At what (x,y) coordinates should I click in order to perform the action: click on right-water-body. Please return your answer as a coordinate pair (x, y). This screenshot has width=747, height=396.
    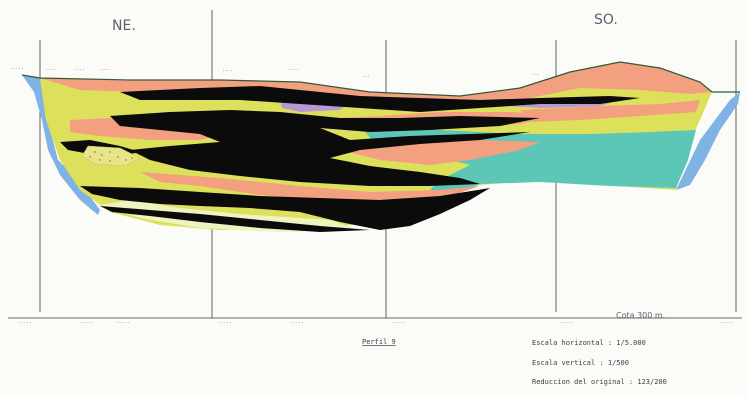
    Looking at the image, I should click on (708, 141).